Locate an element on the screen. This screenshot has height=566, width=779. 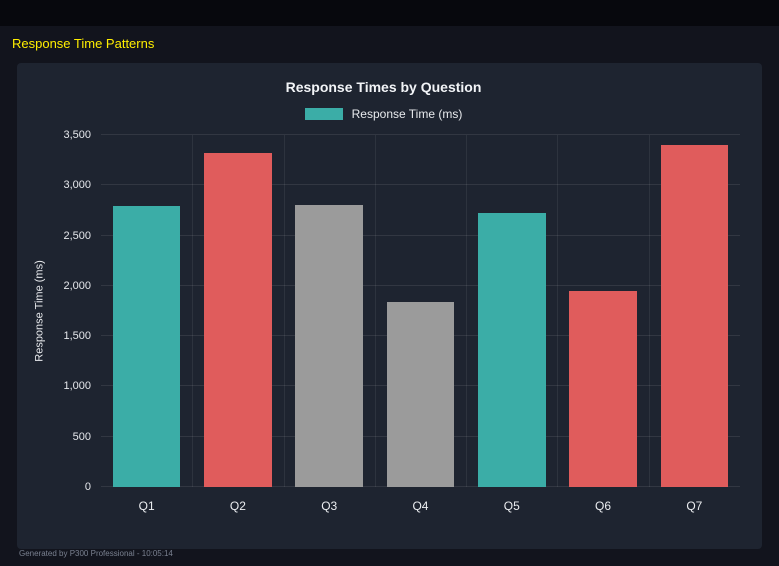
y-tick-label: 500 is located at coordinates (81, 436).